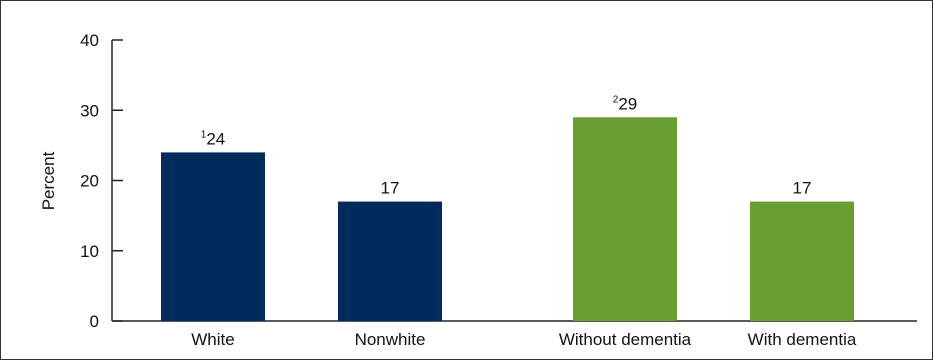 This screenshot has height=364, width=933. Describe the element at coordinates (89, 40) in the screenshot. I see `y-tick-label: 40` at that location.